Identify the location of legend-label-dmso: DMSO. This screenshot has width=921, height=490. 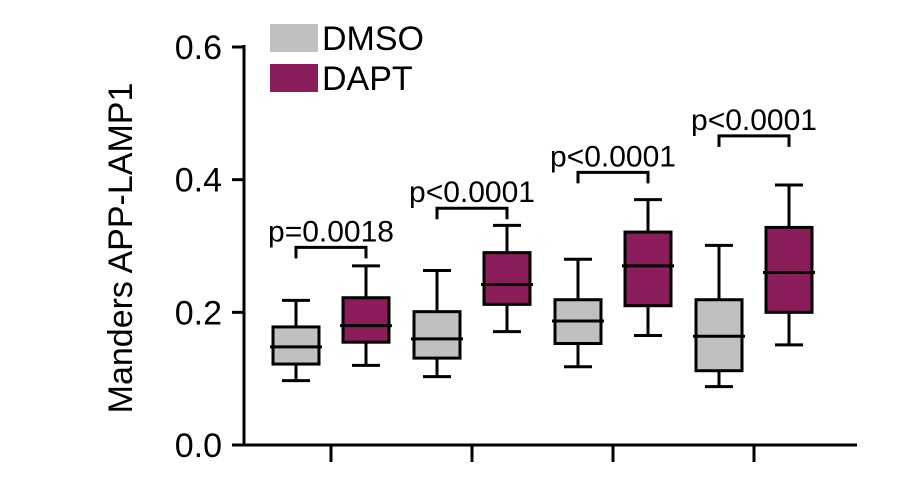
(373, 39).